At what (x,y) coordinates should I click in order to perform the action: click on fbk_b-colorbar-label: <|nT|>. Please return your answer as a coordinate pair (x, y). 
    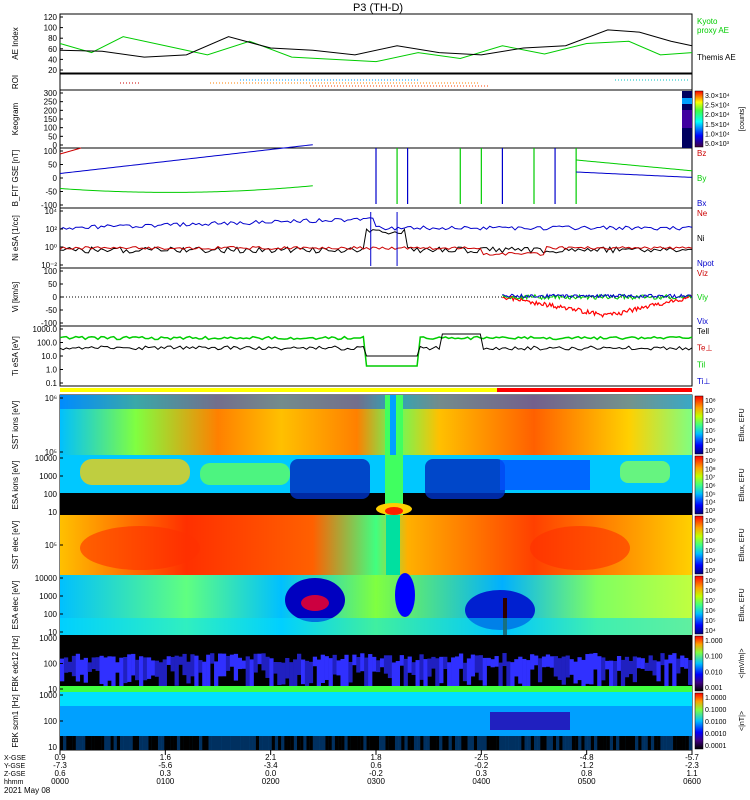
    Looking at the image, I should click on (742, 721).